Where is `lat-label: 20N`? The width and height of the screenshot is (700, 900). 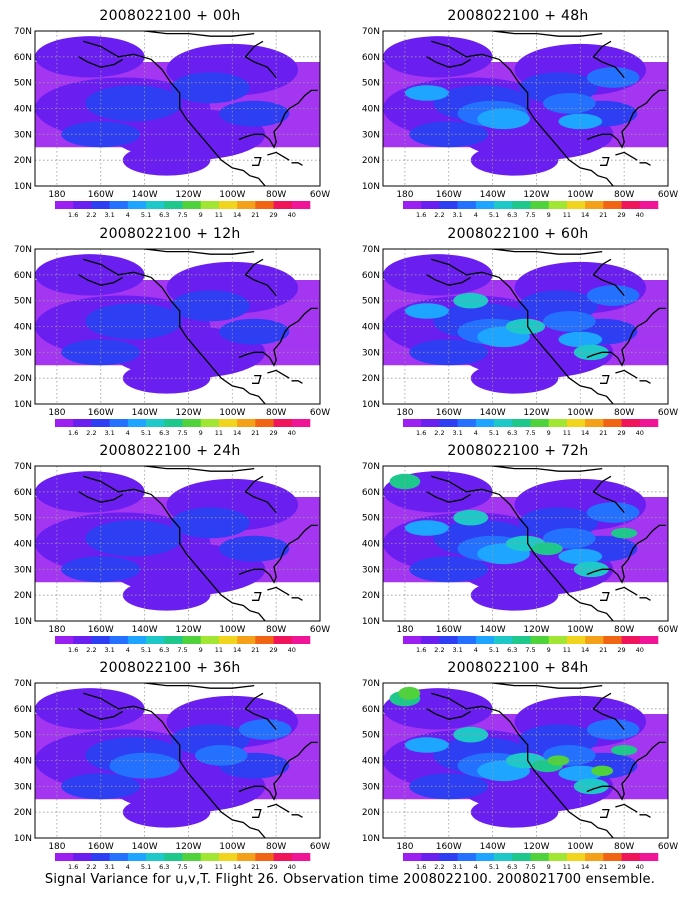
lat-label: 20N is located at coordinates (23, 379).